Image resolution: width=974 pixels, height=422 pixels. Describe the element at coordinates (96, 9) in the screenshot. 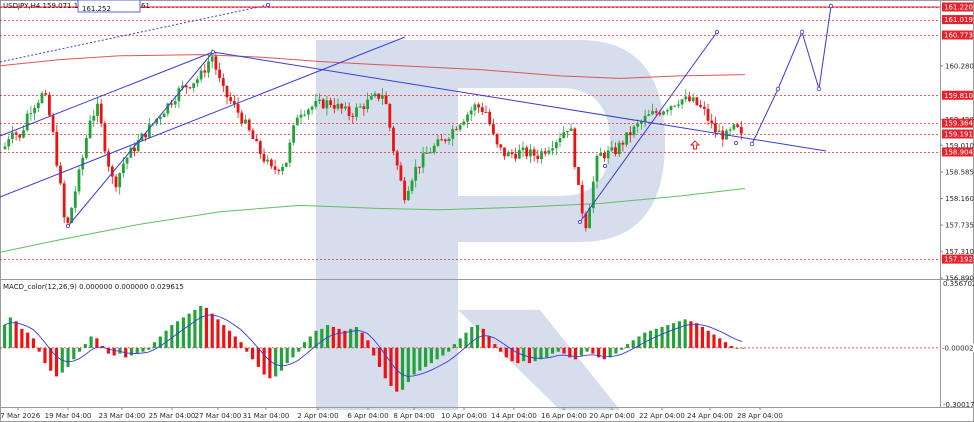

I see `current-price-label: 161.252` at that location.